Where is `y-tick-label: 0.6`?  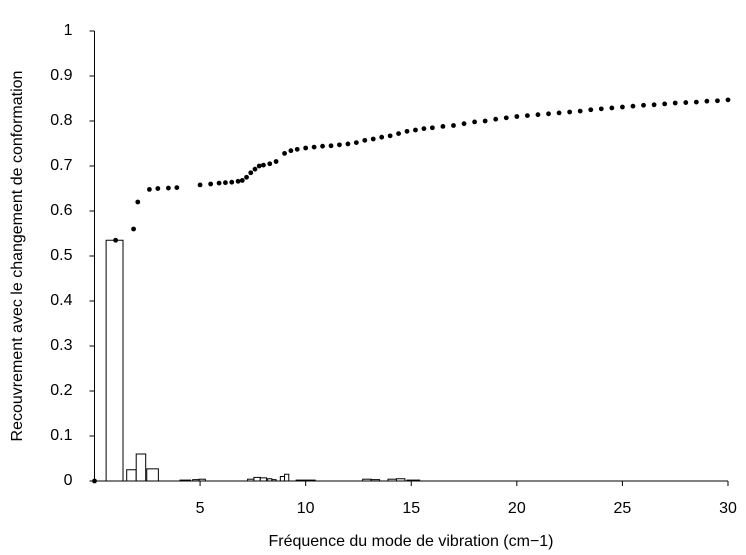 y-tick-label: 0.6 is located at coordinates (61, 210).